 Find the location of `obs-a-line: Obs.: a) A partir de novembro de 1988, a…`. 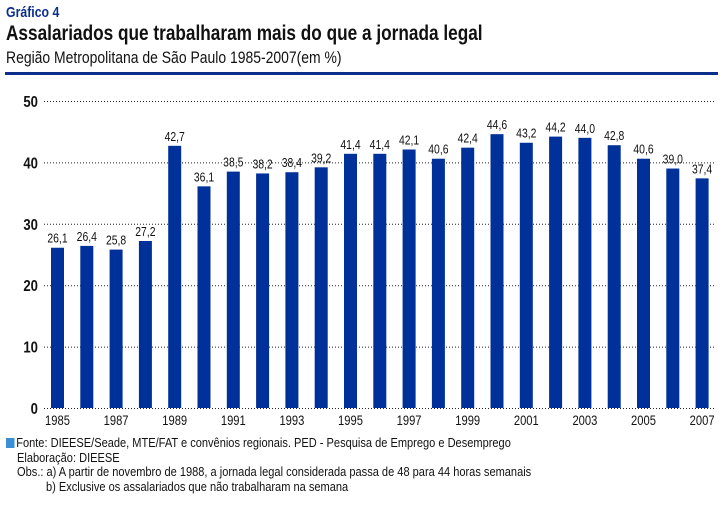

obs-a-line: Obs.: a) A partir de novembro de 1988, a… is located at coordinates (274, 471).